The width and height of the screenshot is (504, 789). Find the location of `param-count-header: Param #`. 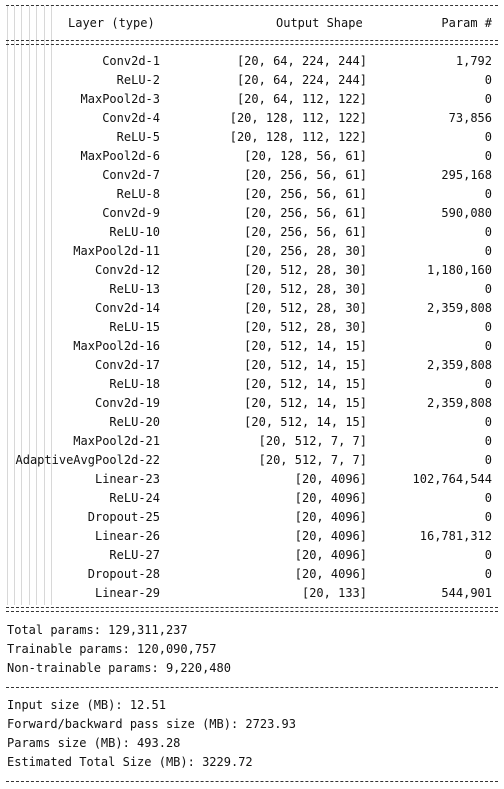

param-count-header: Param # is located at coordinates (466, 23).